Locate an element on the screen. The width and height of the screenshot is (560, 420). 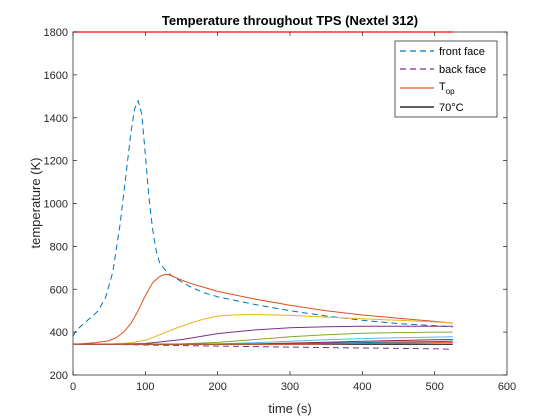
legend: front face back face Top 70°C is located at coordinates (446, 79).